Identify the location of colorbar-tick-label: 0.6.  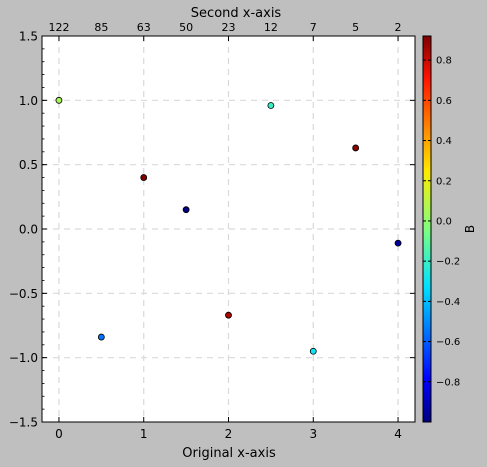
(444, 101).